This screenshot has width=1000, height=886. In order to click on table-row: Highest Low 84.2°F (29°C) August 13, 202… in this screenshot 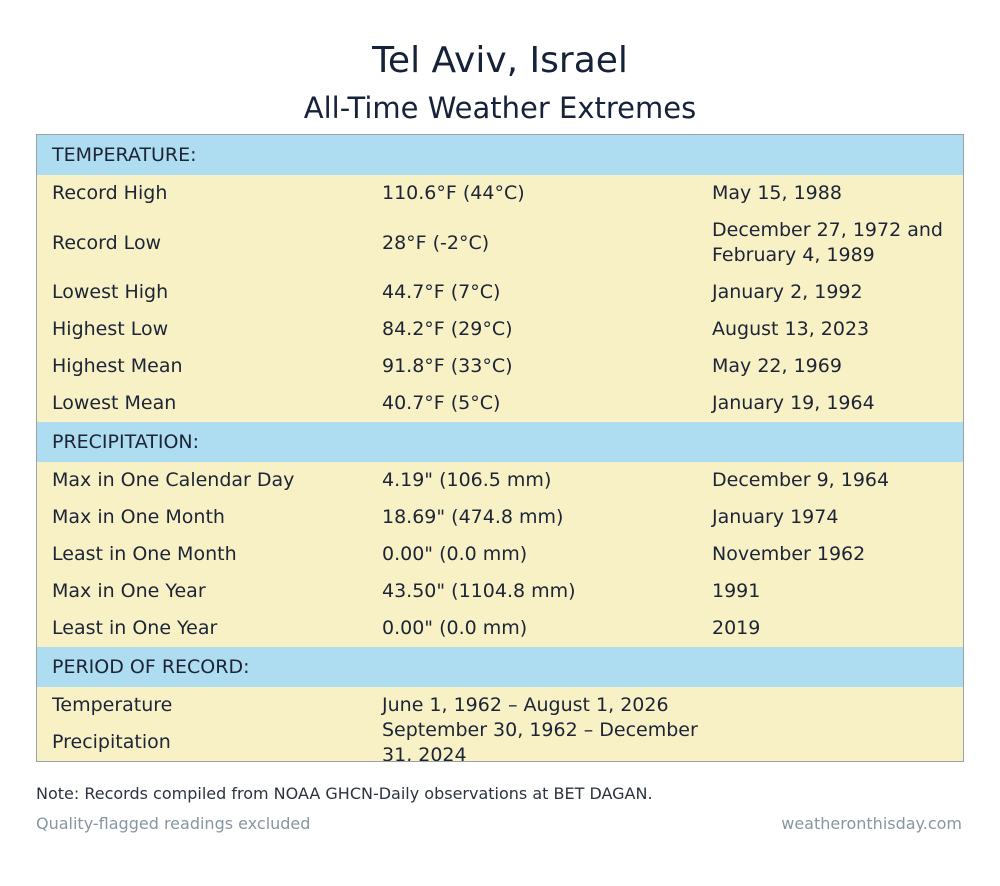, I will do `click(500, 329)`.